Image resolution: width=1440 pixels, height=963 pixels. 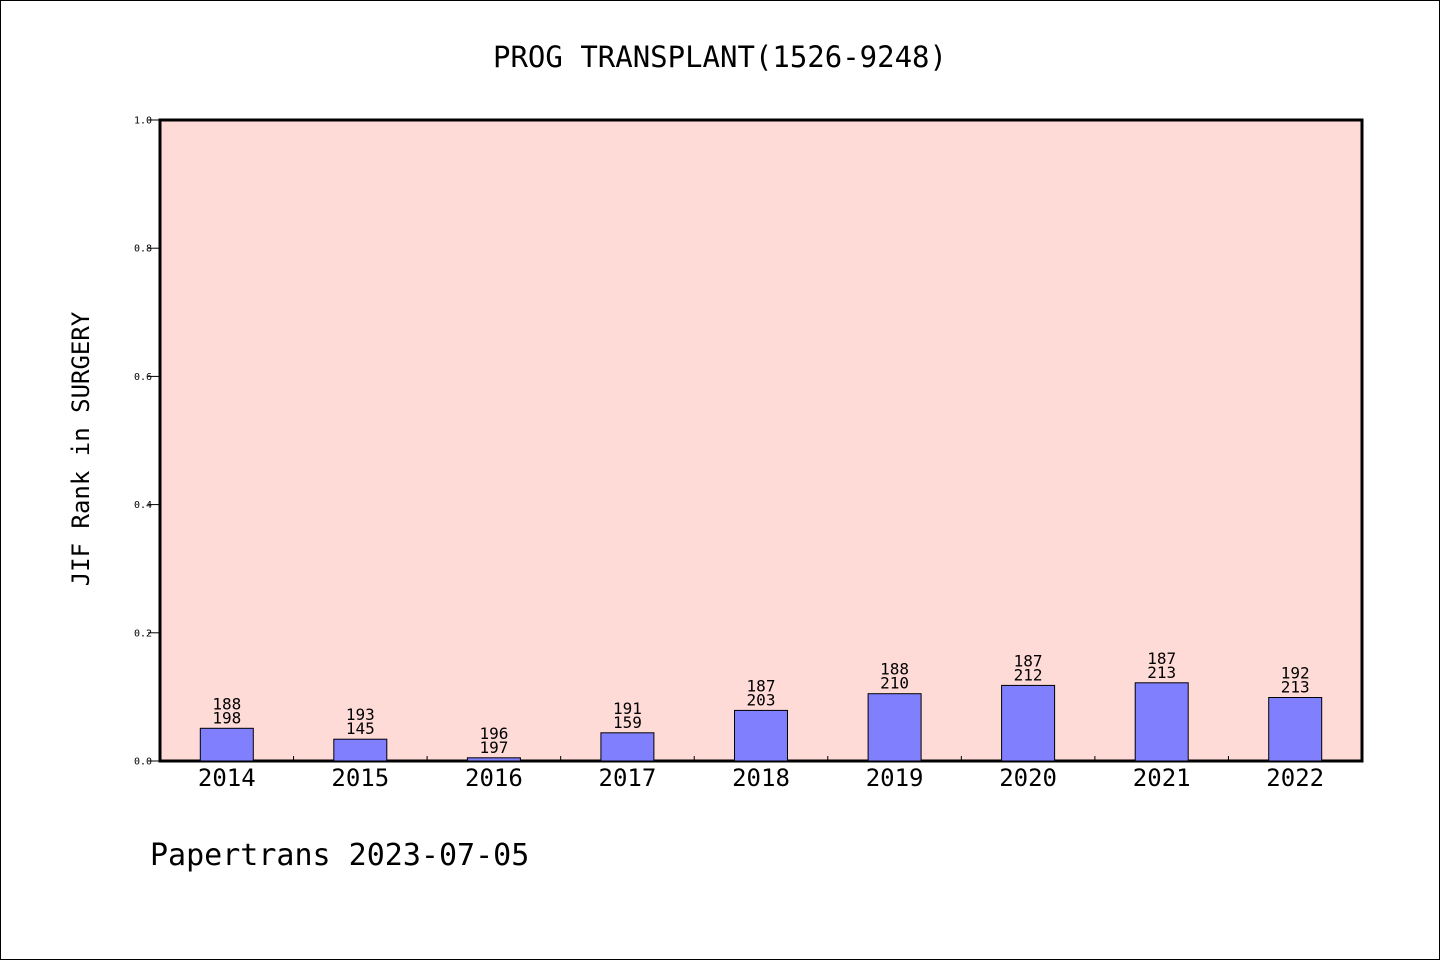 I want to click on x-tick-label-2014: 2014, so click(x=227, y=778).